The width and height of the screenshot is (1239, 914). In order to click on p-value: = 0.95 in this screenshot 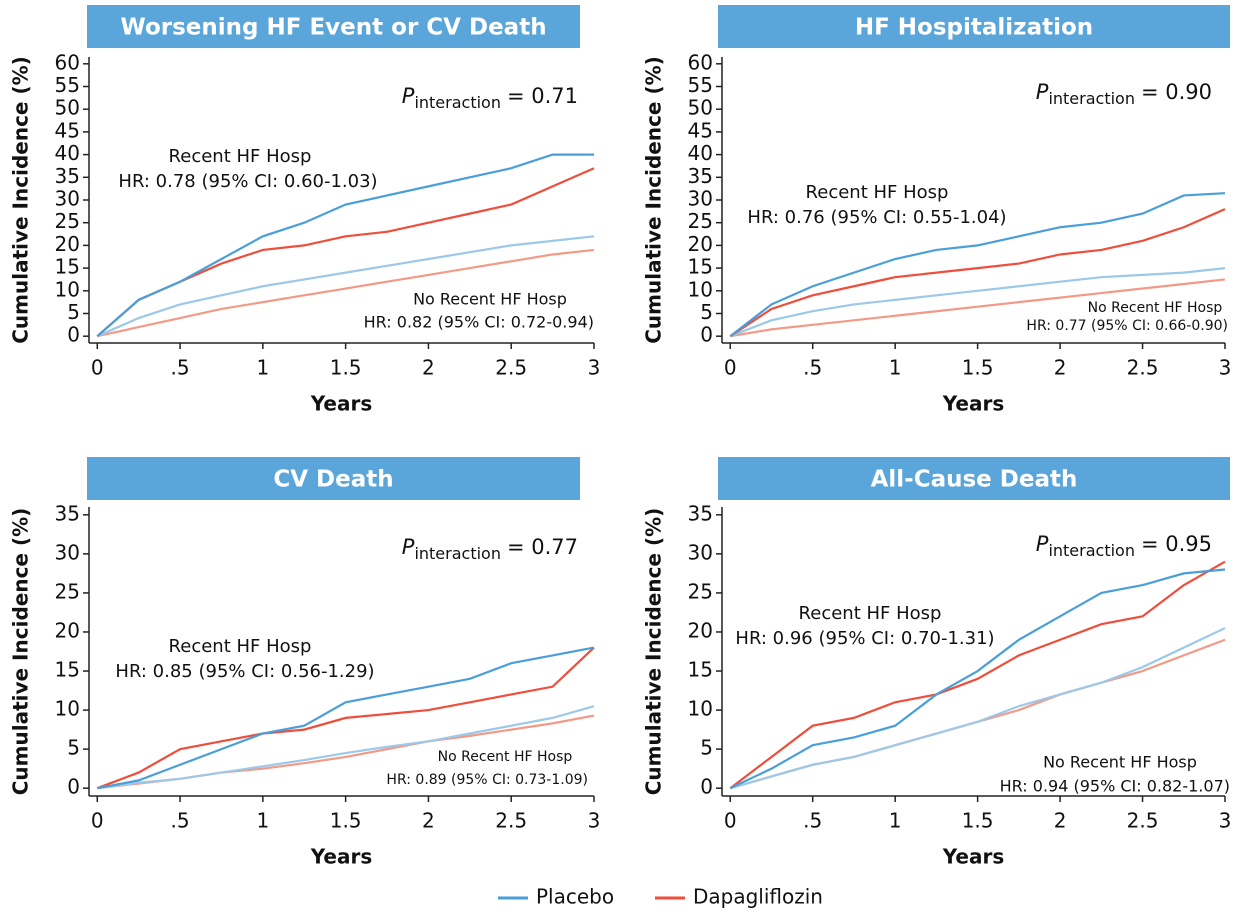, I will do `click(1176, 544)`.